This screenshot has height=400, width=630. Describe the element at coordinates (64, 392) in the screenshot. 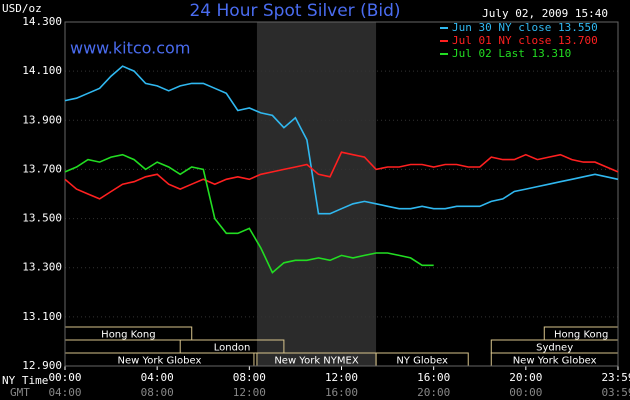

I see `x2-tick-label: 04:00` at that location.